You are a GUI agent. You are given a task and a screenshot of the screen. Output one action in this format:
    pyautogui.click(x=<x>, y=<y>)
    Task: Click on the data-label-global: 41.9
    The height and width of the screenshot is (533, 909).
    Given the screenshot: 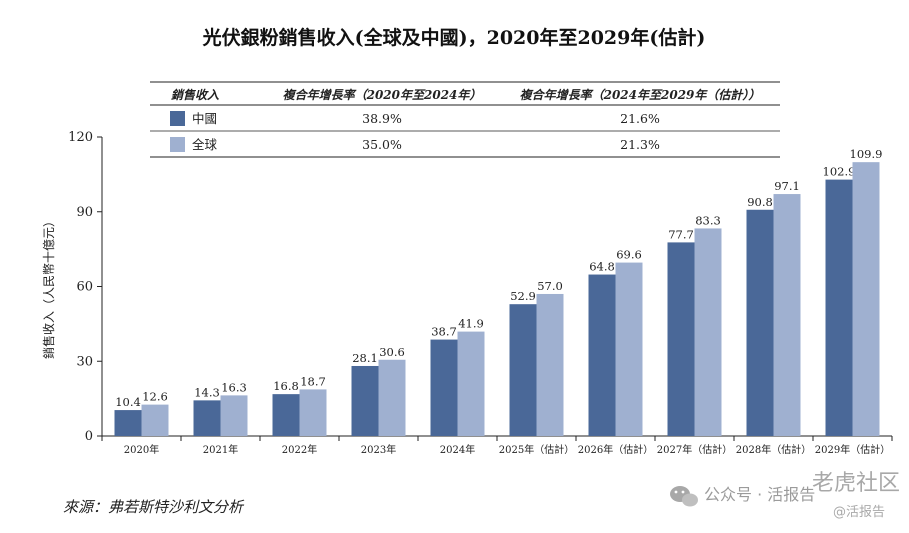 What is the action you would take?
    pyautogui.click(x=471, y=324)
    